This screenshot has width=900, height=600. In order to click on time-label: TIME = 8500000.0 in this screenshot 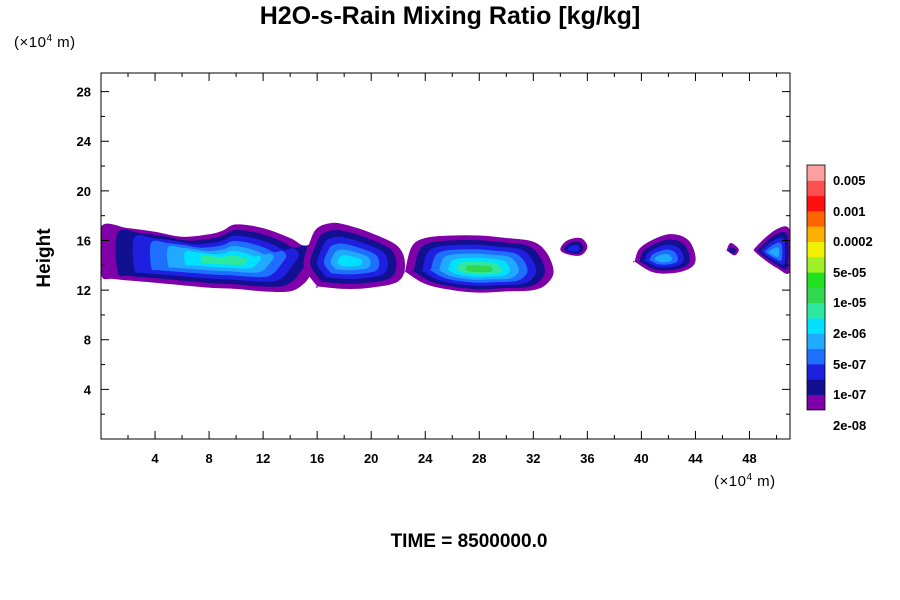, I will do `click(469, 541)`.